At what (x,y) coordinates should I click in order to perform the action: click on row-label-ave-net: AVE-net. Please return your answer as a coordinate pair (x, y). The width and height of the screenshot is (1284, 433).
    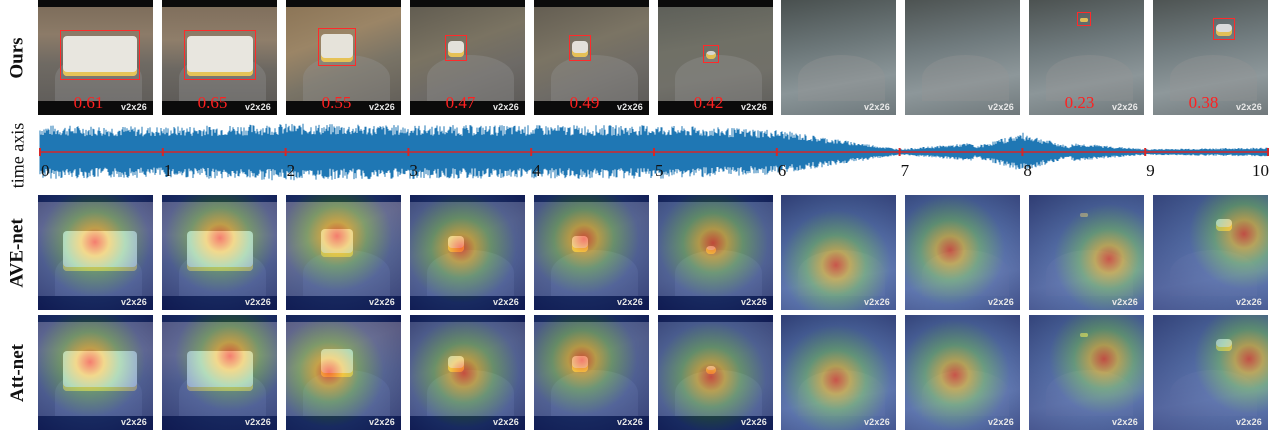
    Looking at the image, I should click on (18, 252).